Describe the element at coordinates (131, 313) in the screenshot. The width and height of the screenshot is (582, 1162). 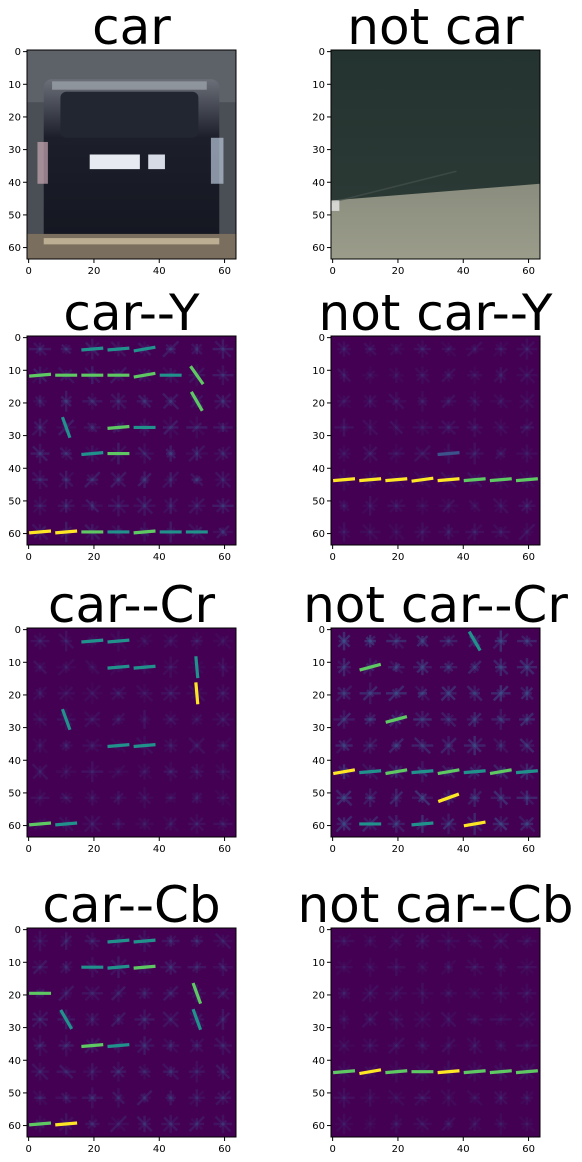
I see `subplot-title: car--Y` at that location.